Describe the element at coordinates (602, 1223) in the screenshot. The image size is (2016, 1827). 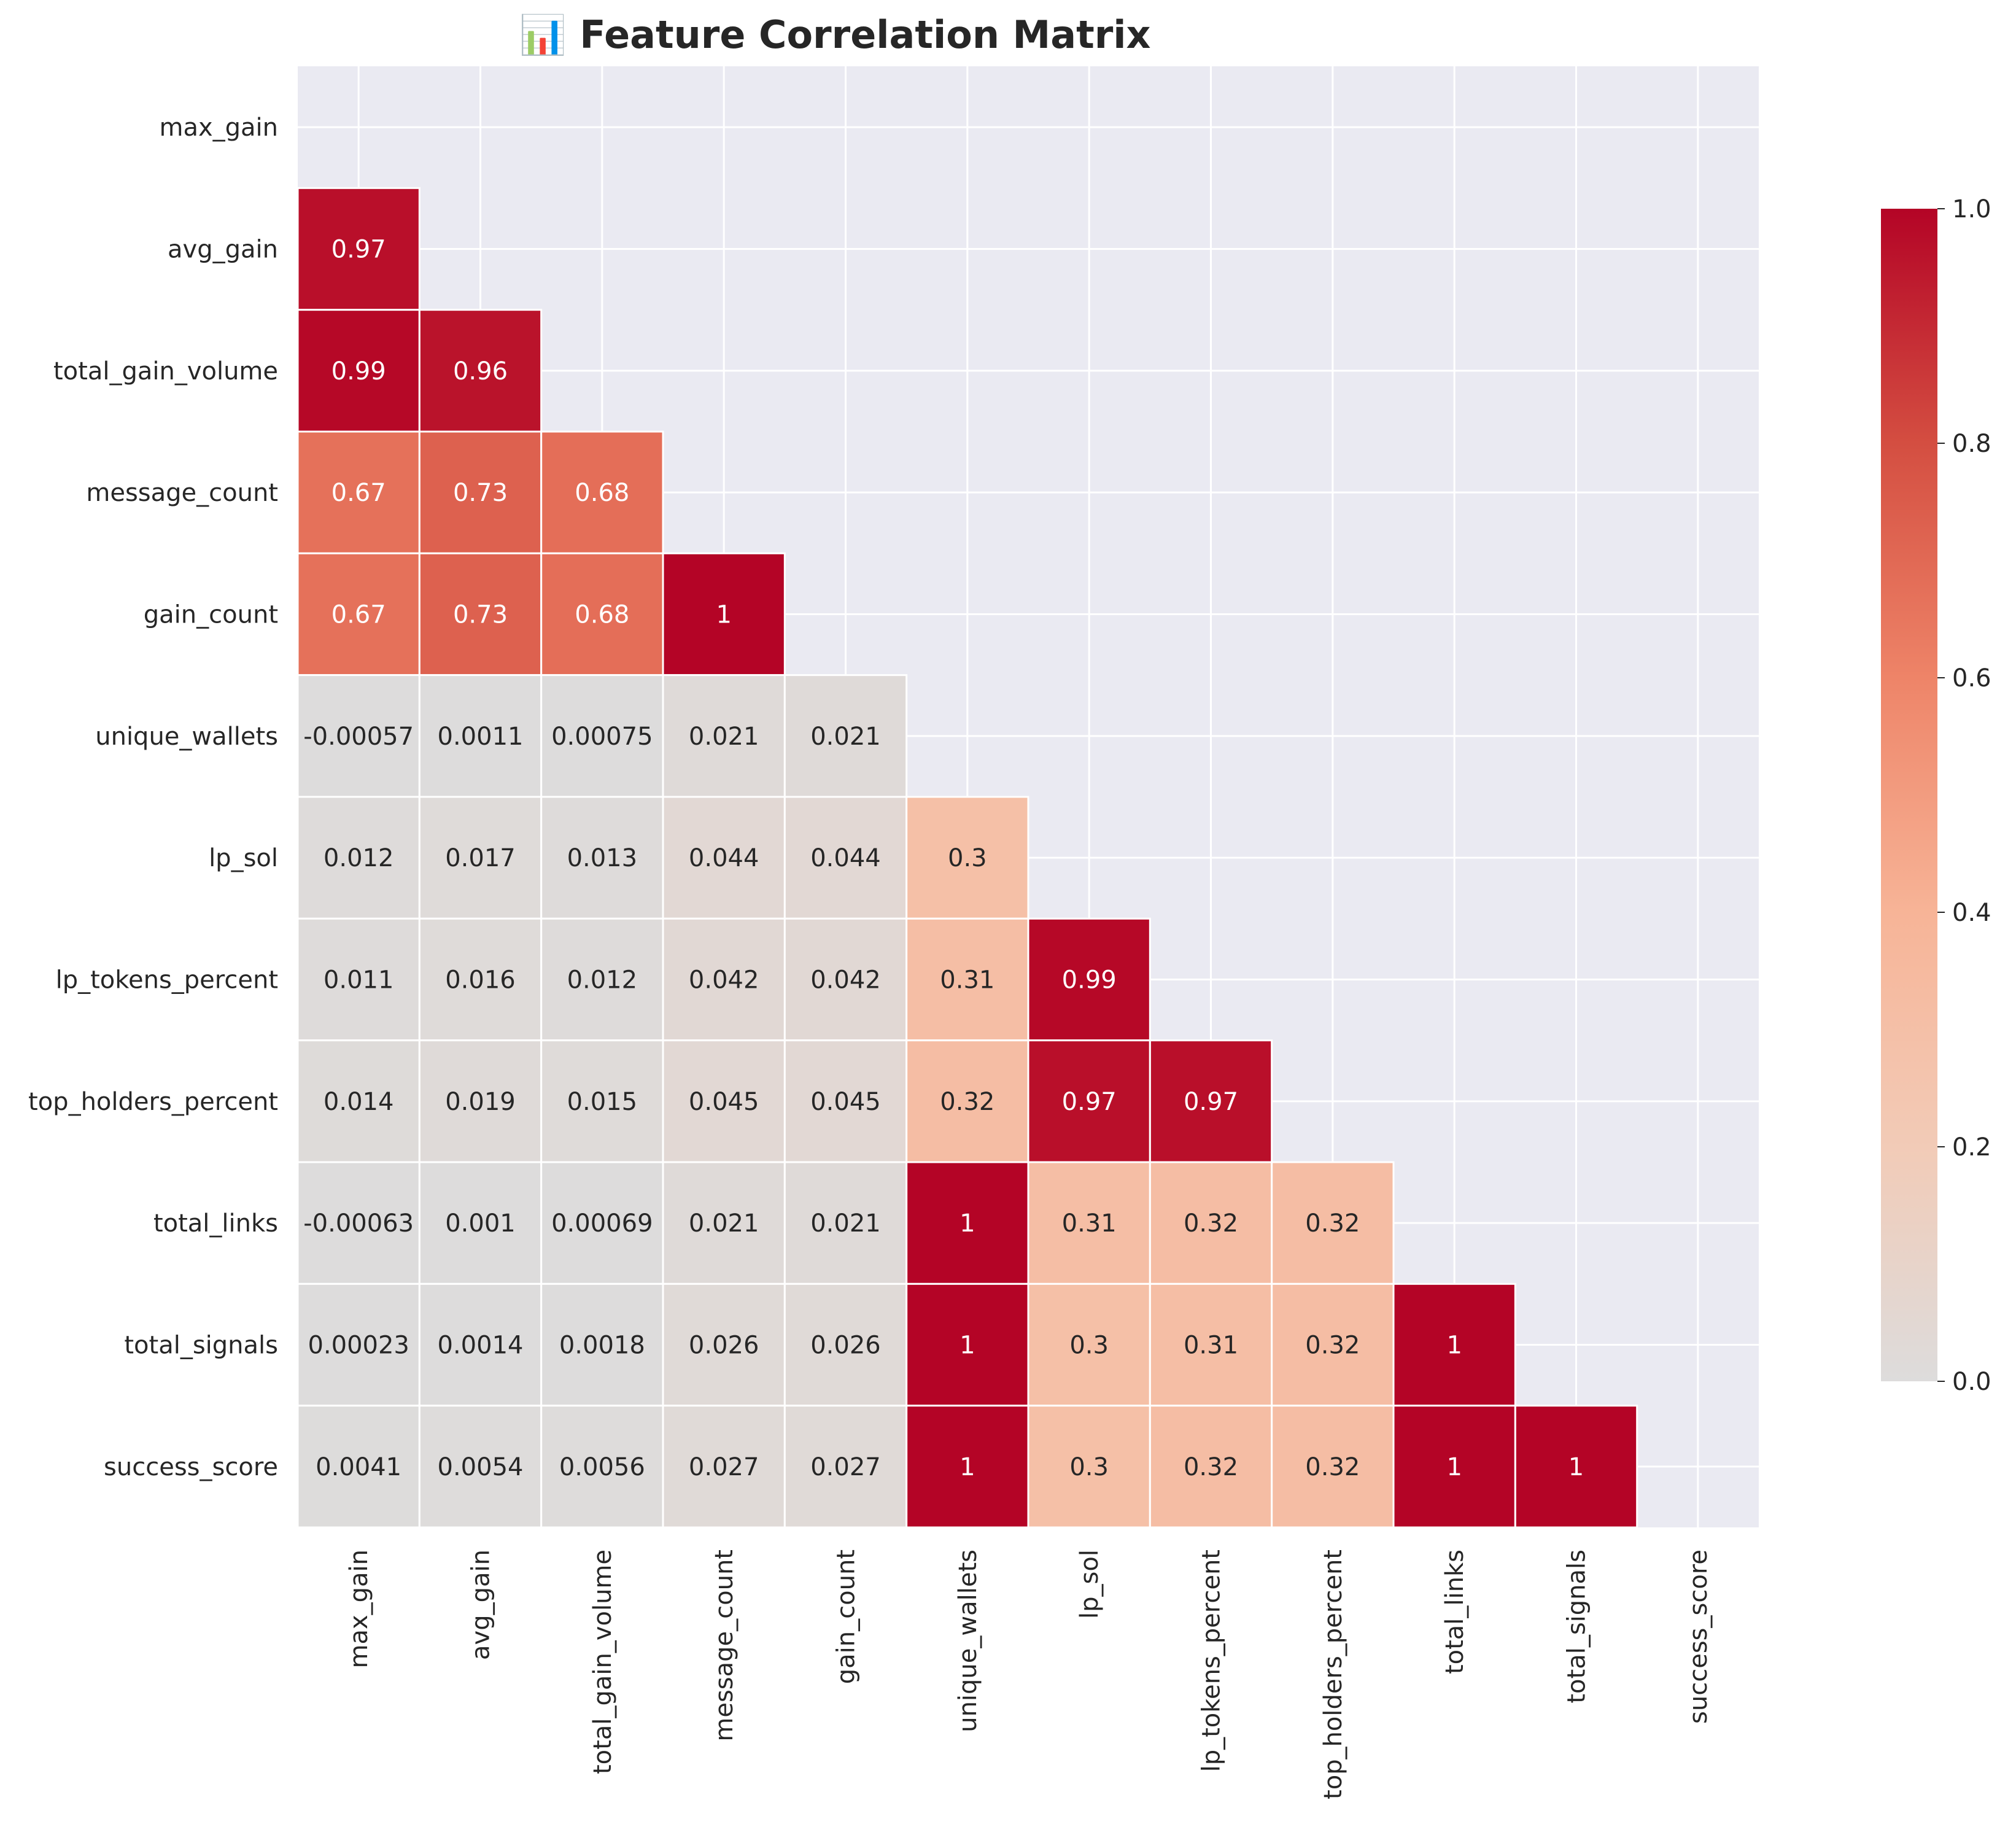
I see `cell-annotation: 0.00069` at that location.